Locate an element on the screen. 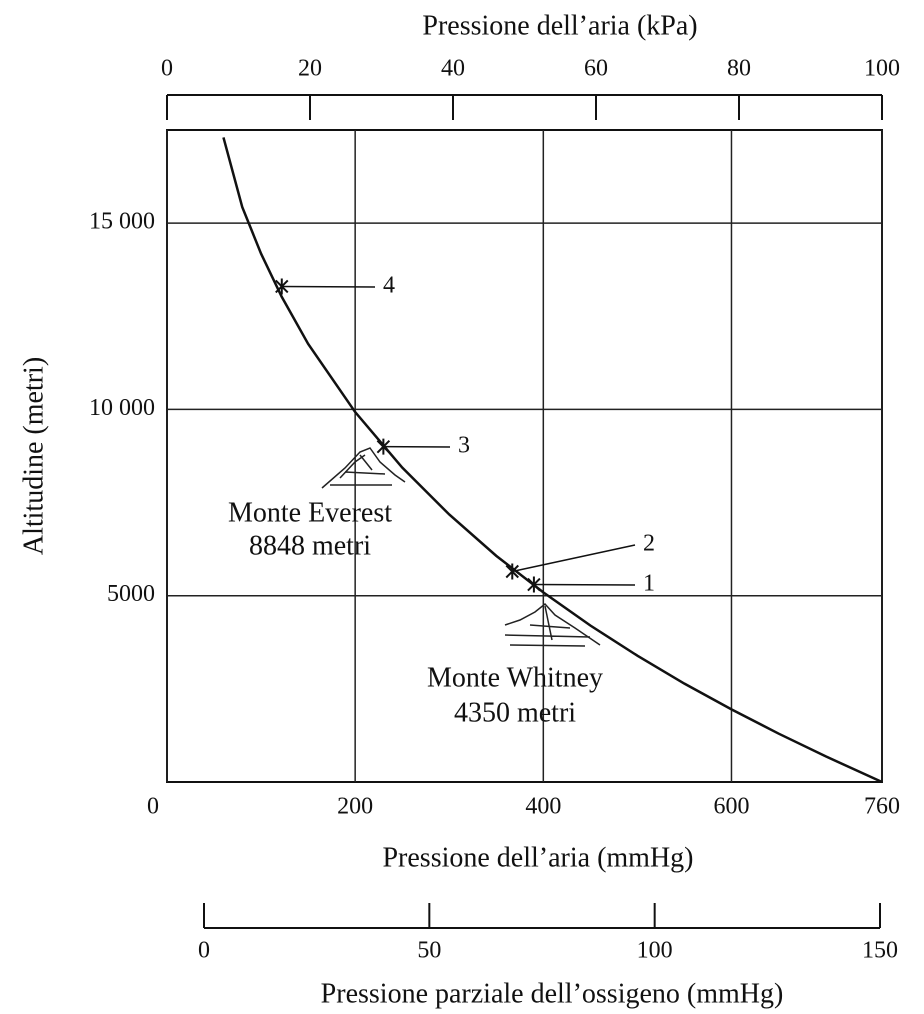 This screenshot has height=1014, width=924. x-tick-label: 400 is located at coordinates (543, 807).